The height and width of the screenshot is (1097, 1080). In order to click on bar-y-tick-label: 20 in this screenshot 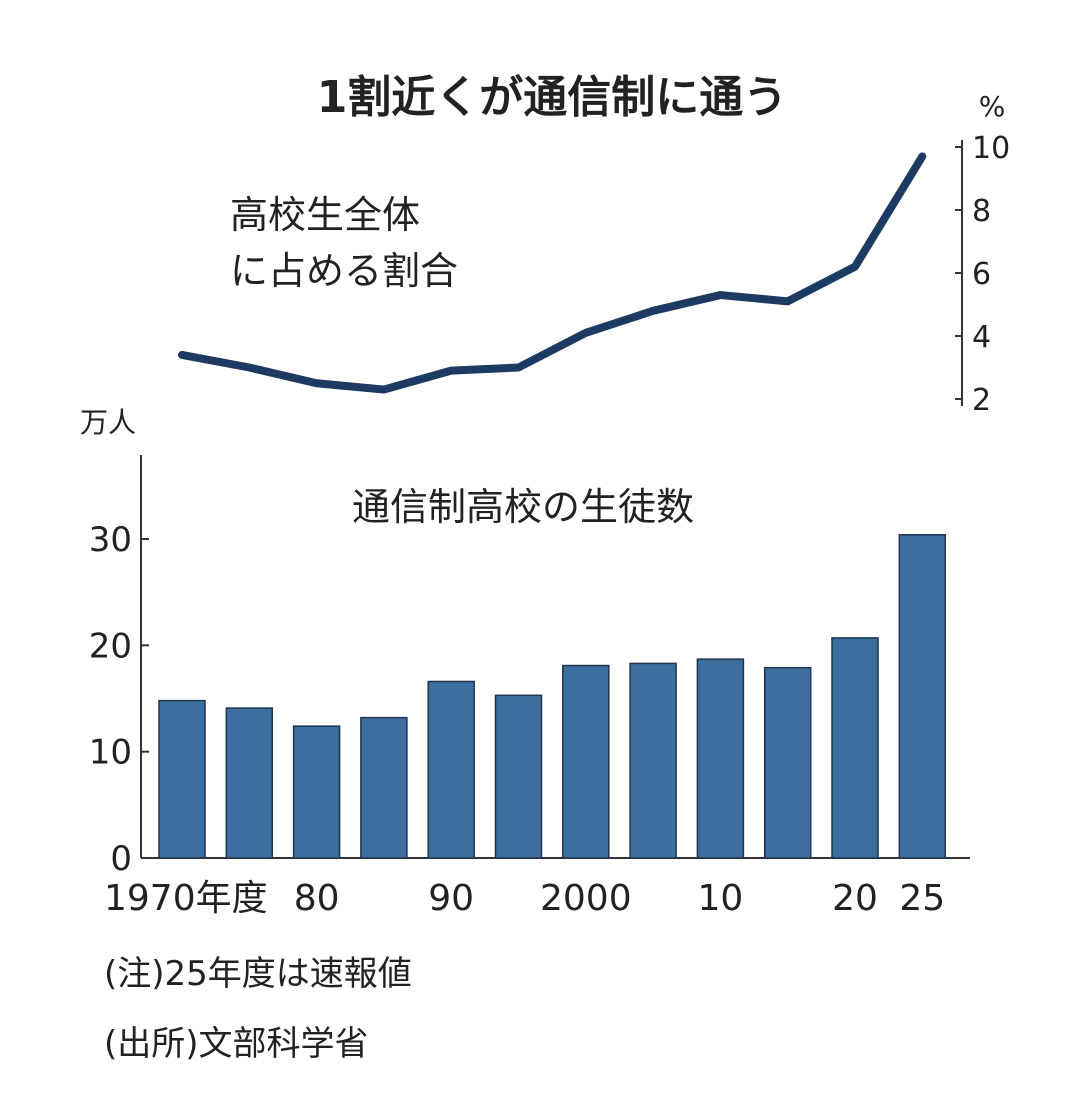, I will do `click(110, 646)`.